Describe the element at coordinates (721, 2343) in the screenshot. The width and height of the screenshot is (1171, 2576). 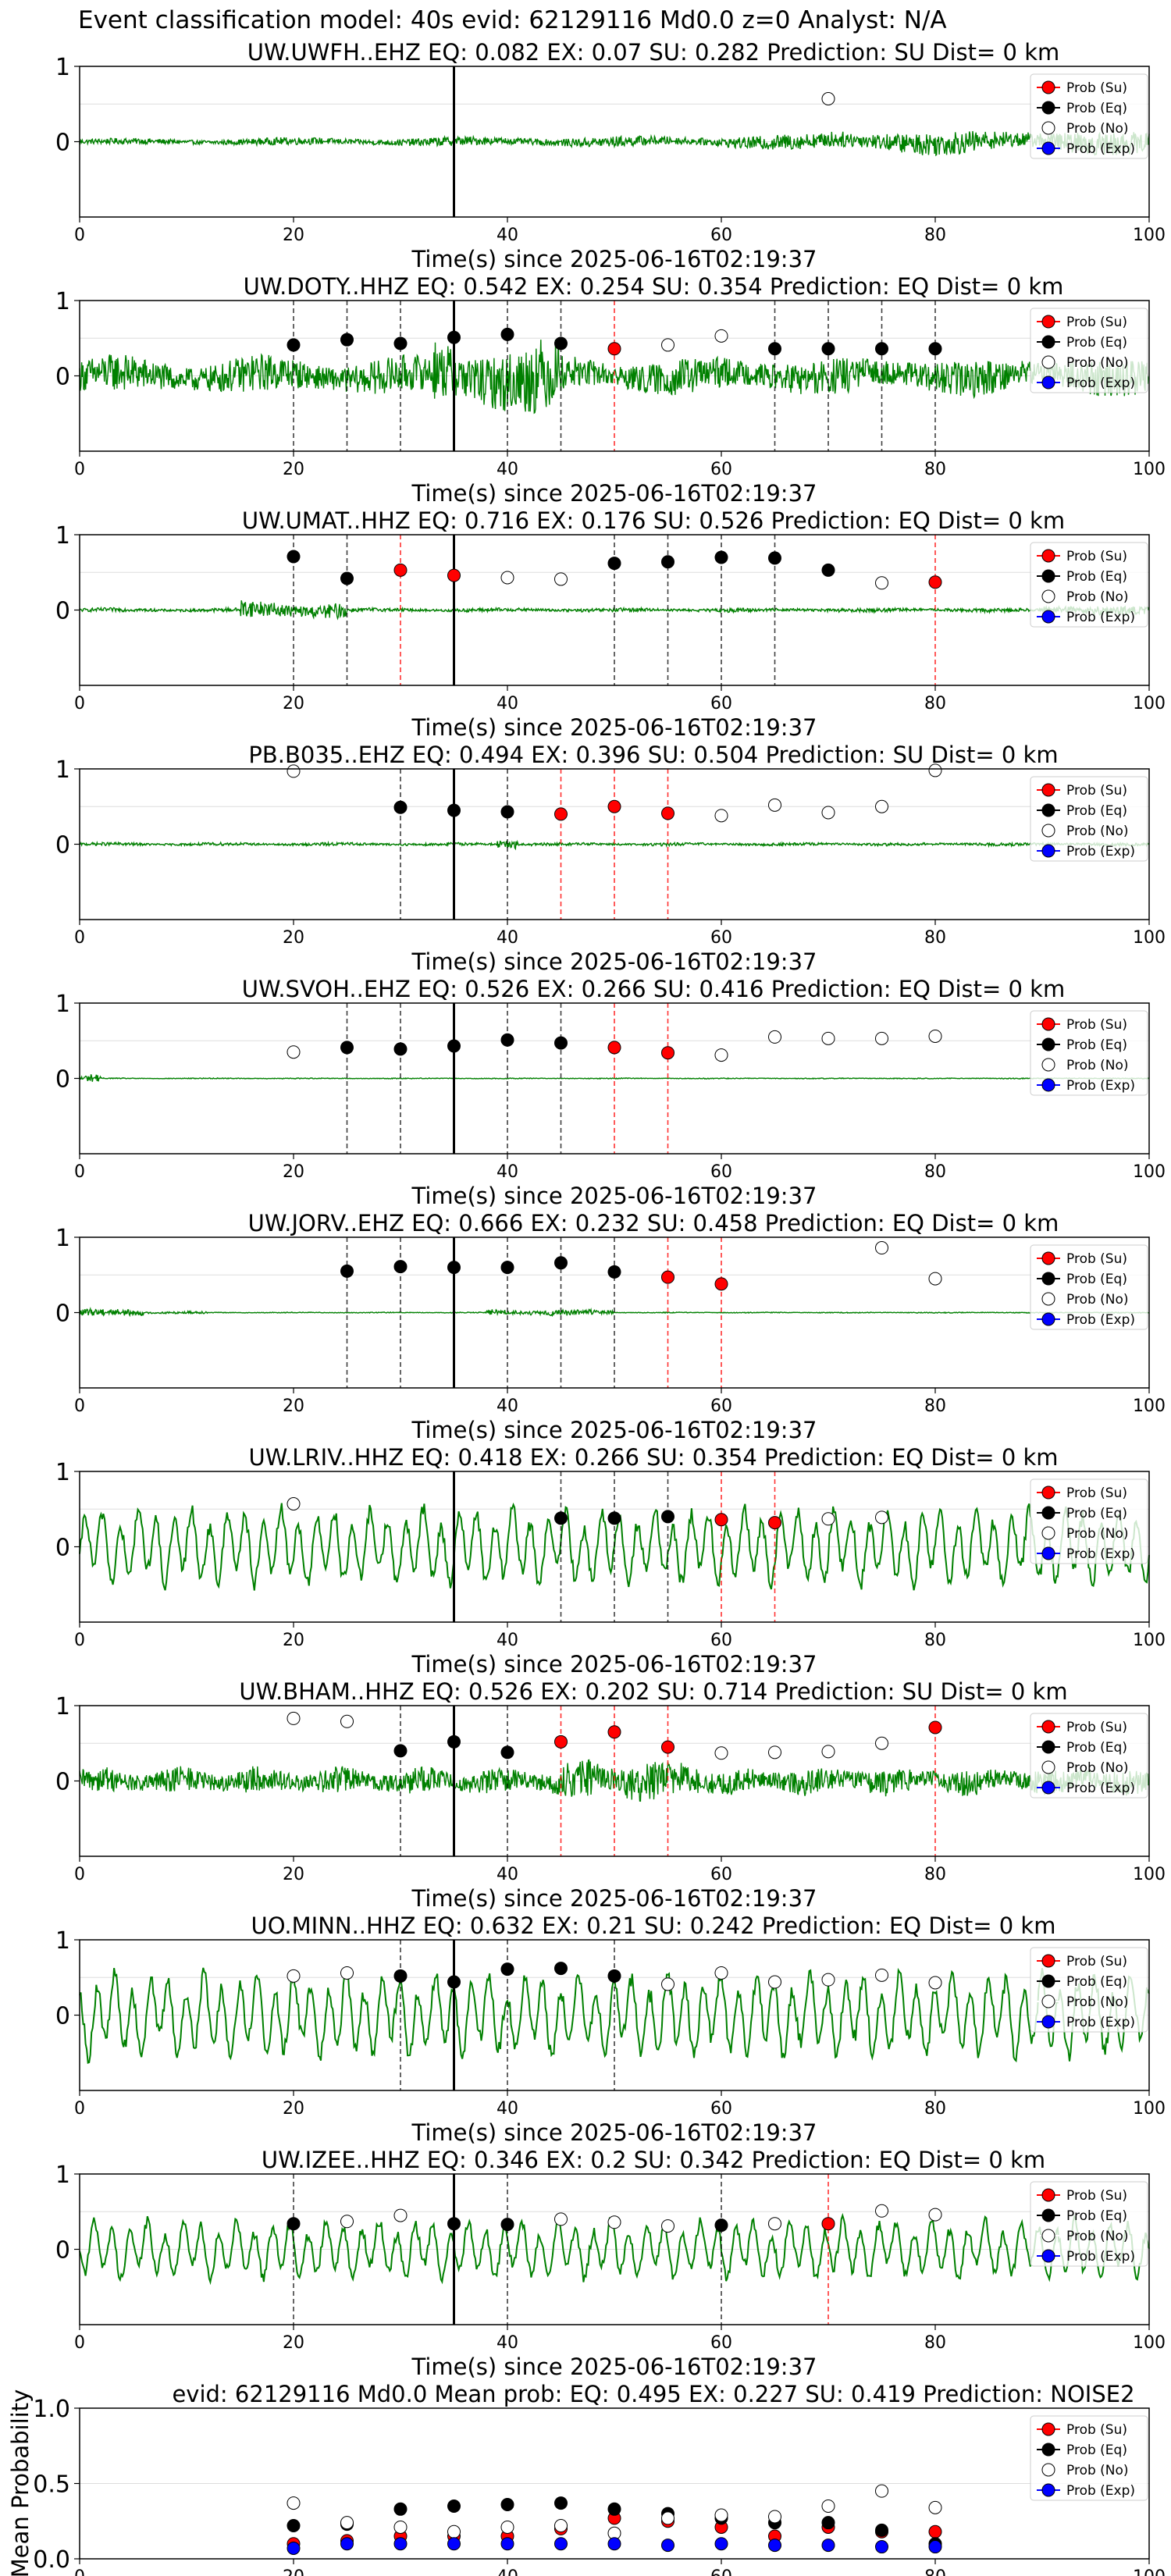
I see `x-tick-label: 60` at that location.